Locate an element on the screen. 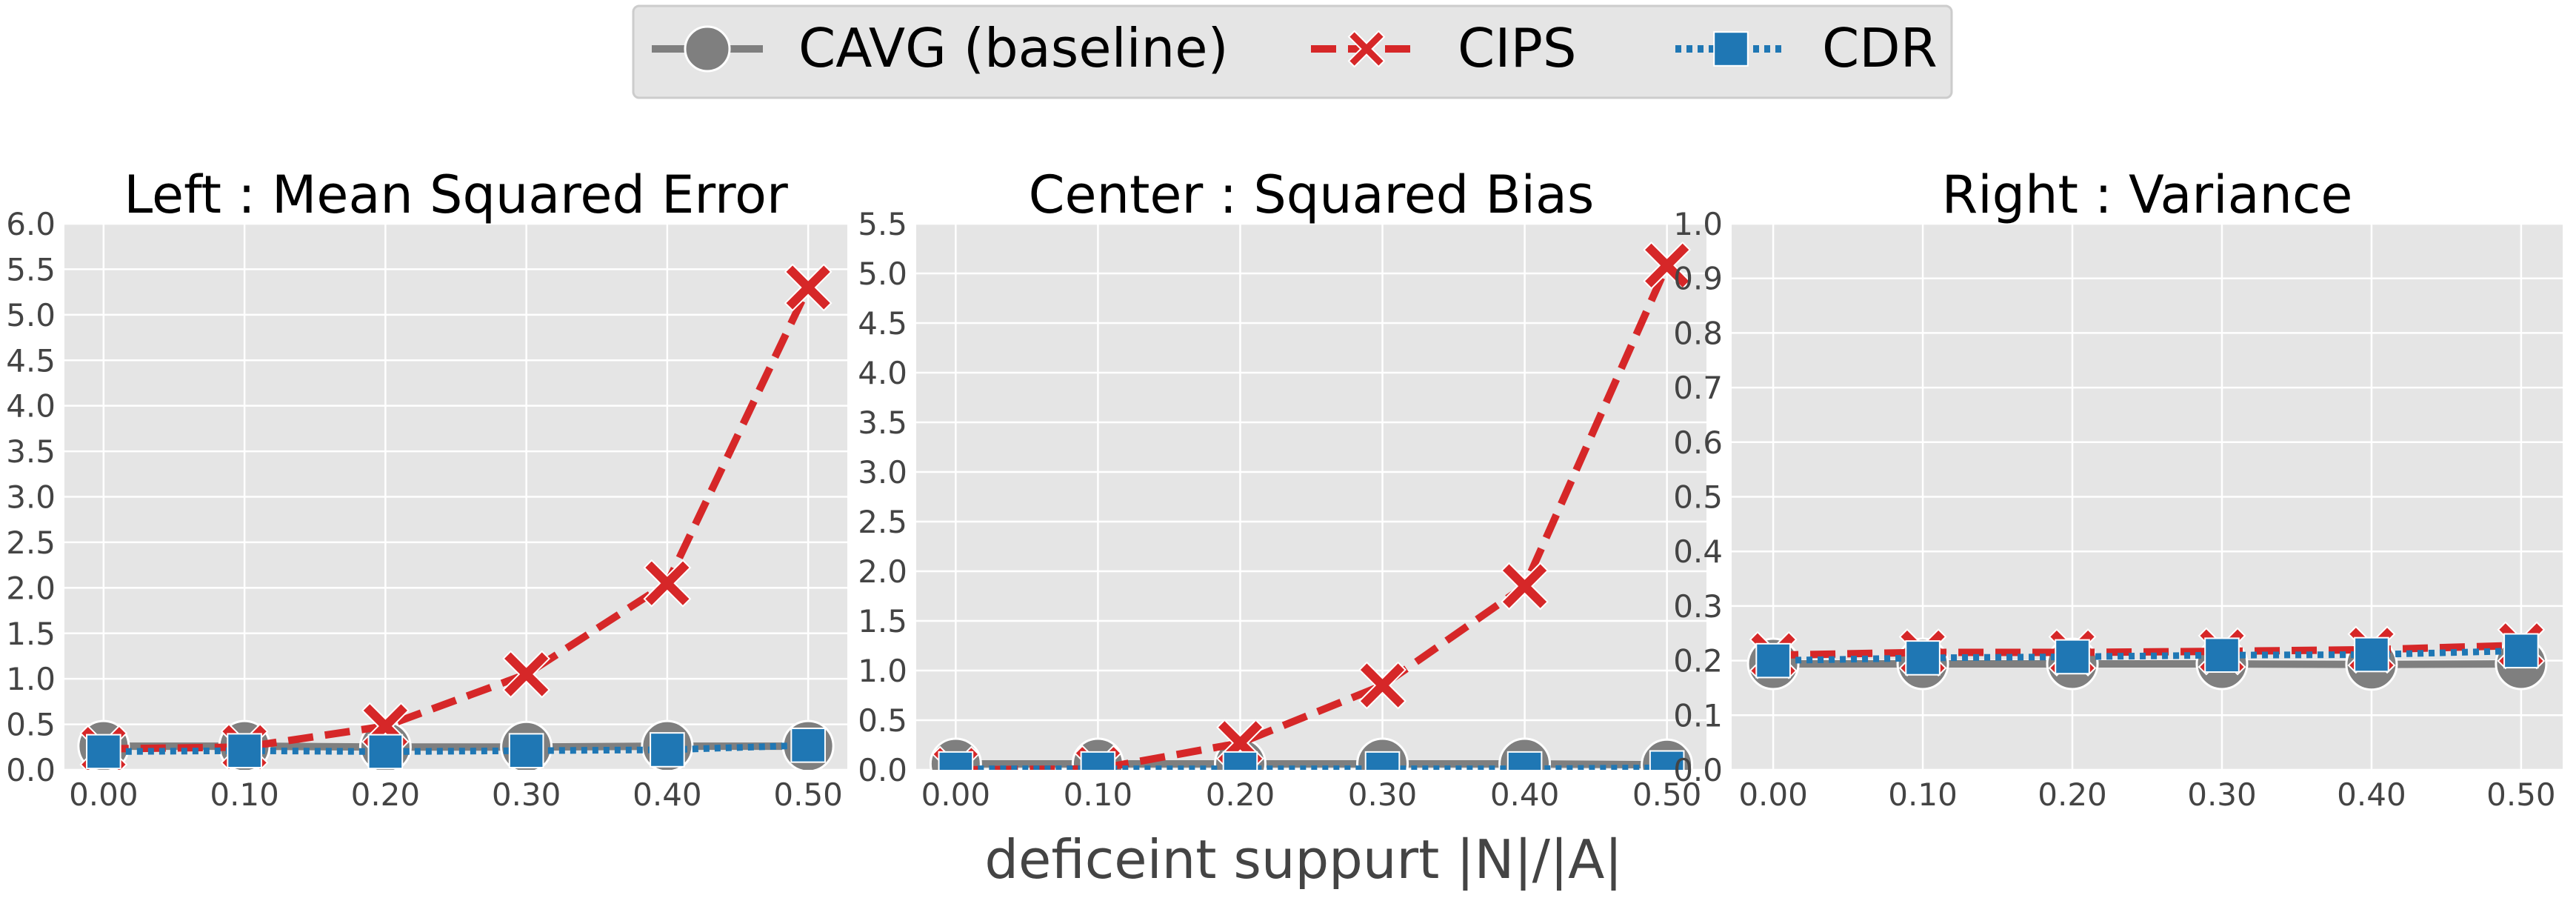 The width and height of the screenshot is (2576, 898). legend-entry-cips: CIPS is located at coordinates (1444, 48).